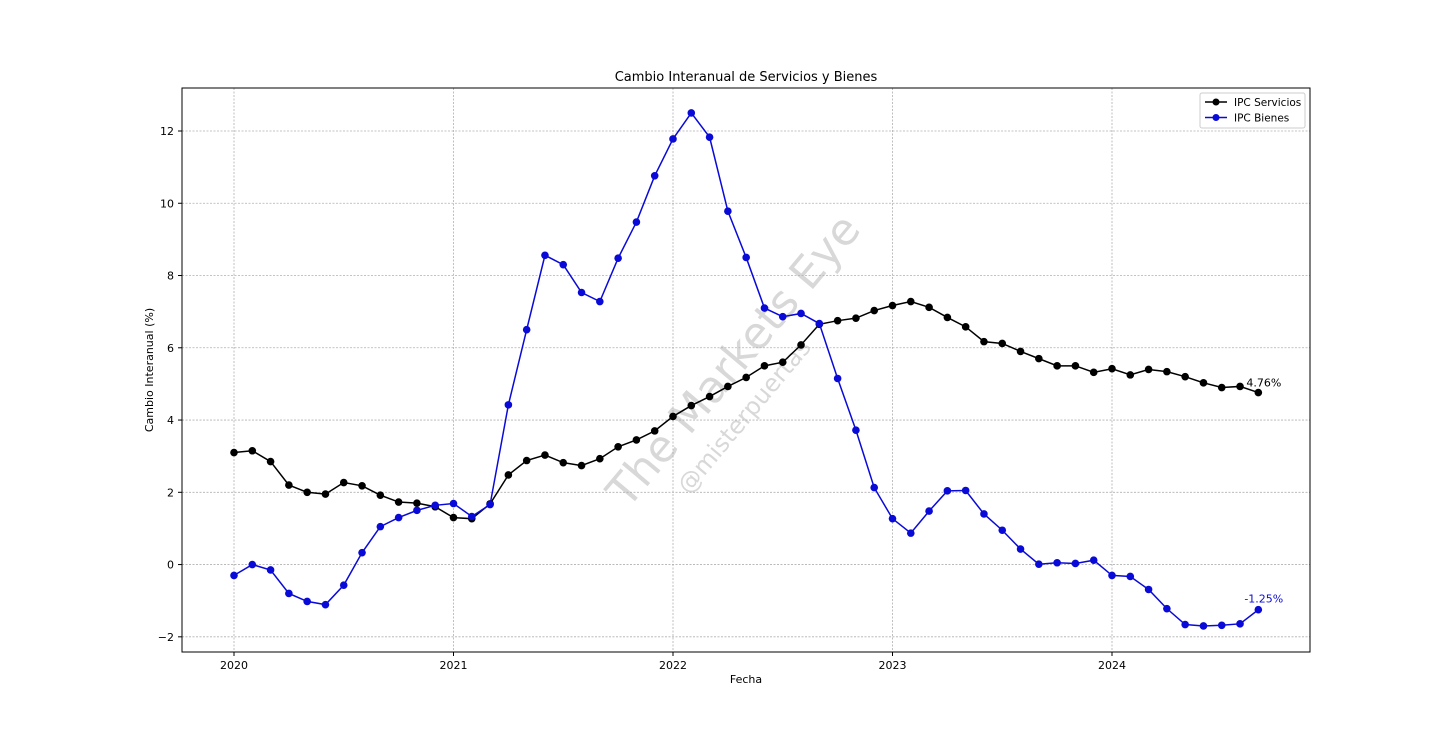 Image resolution: width=1456 pixels, height=733 pixels. I want to click on legend: IPC Servicios IPC Bienes, so click(1252, 110).